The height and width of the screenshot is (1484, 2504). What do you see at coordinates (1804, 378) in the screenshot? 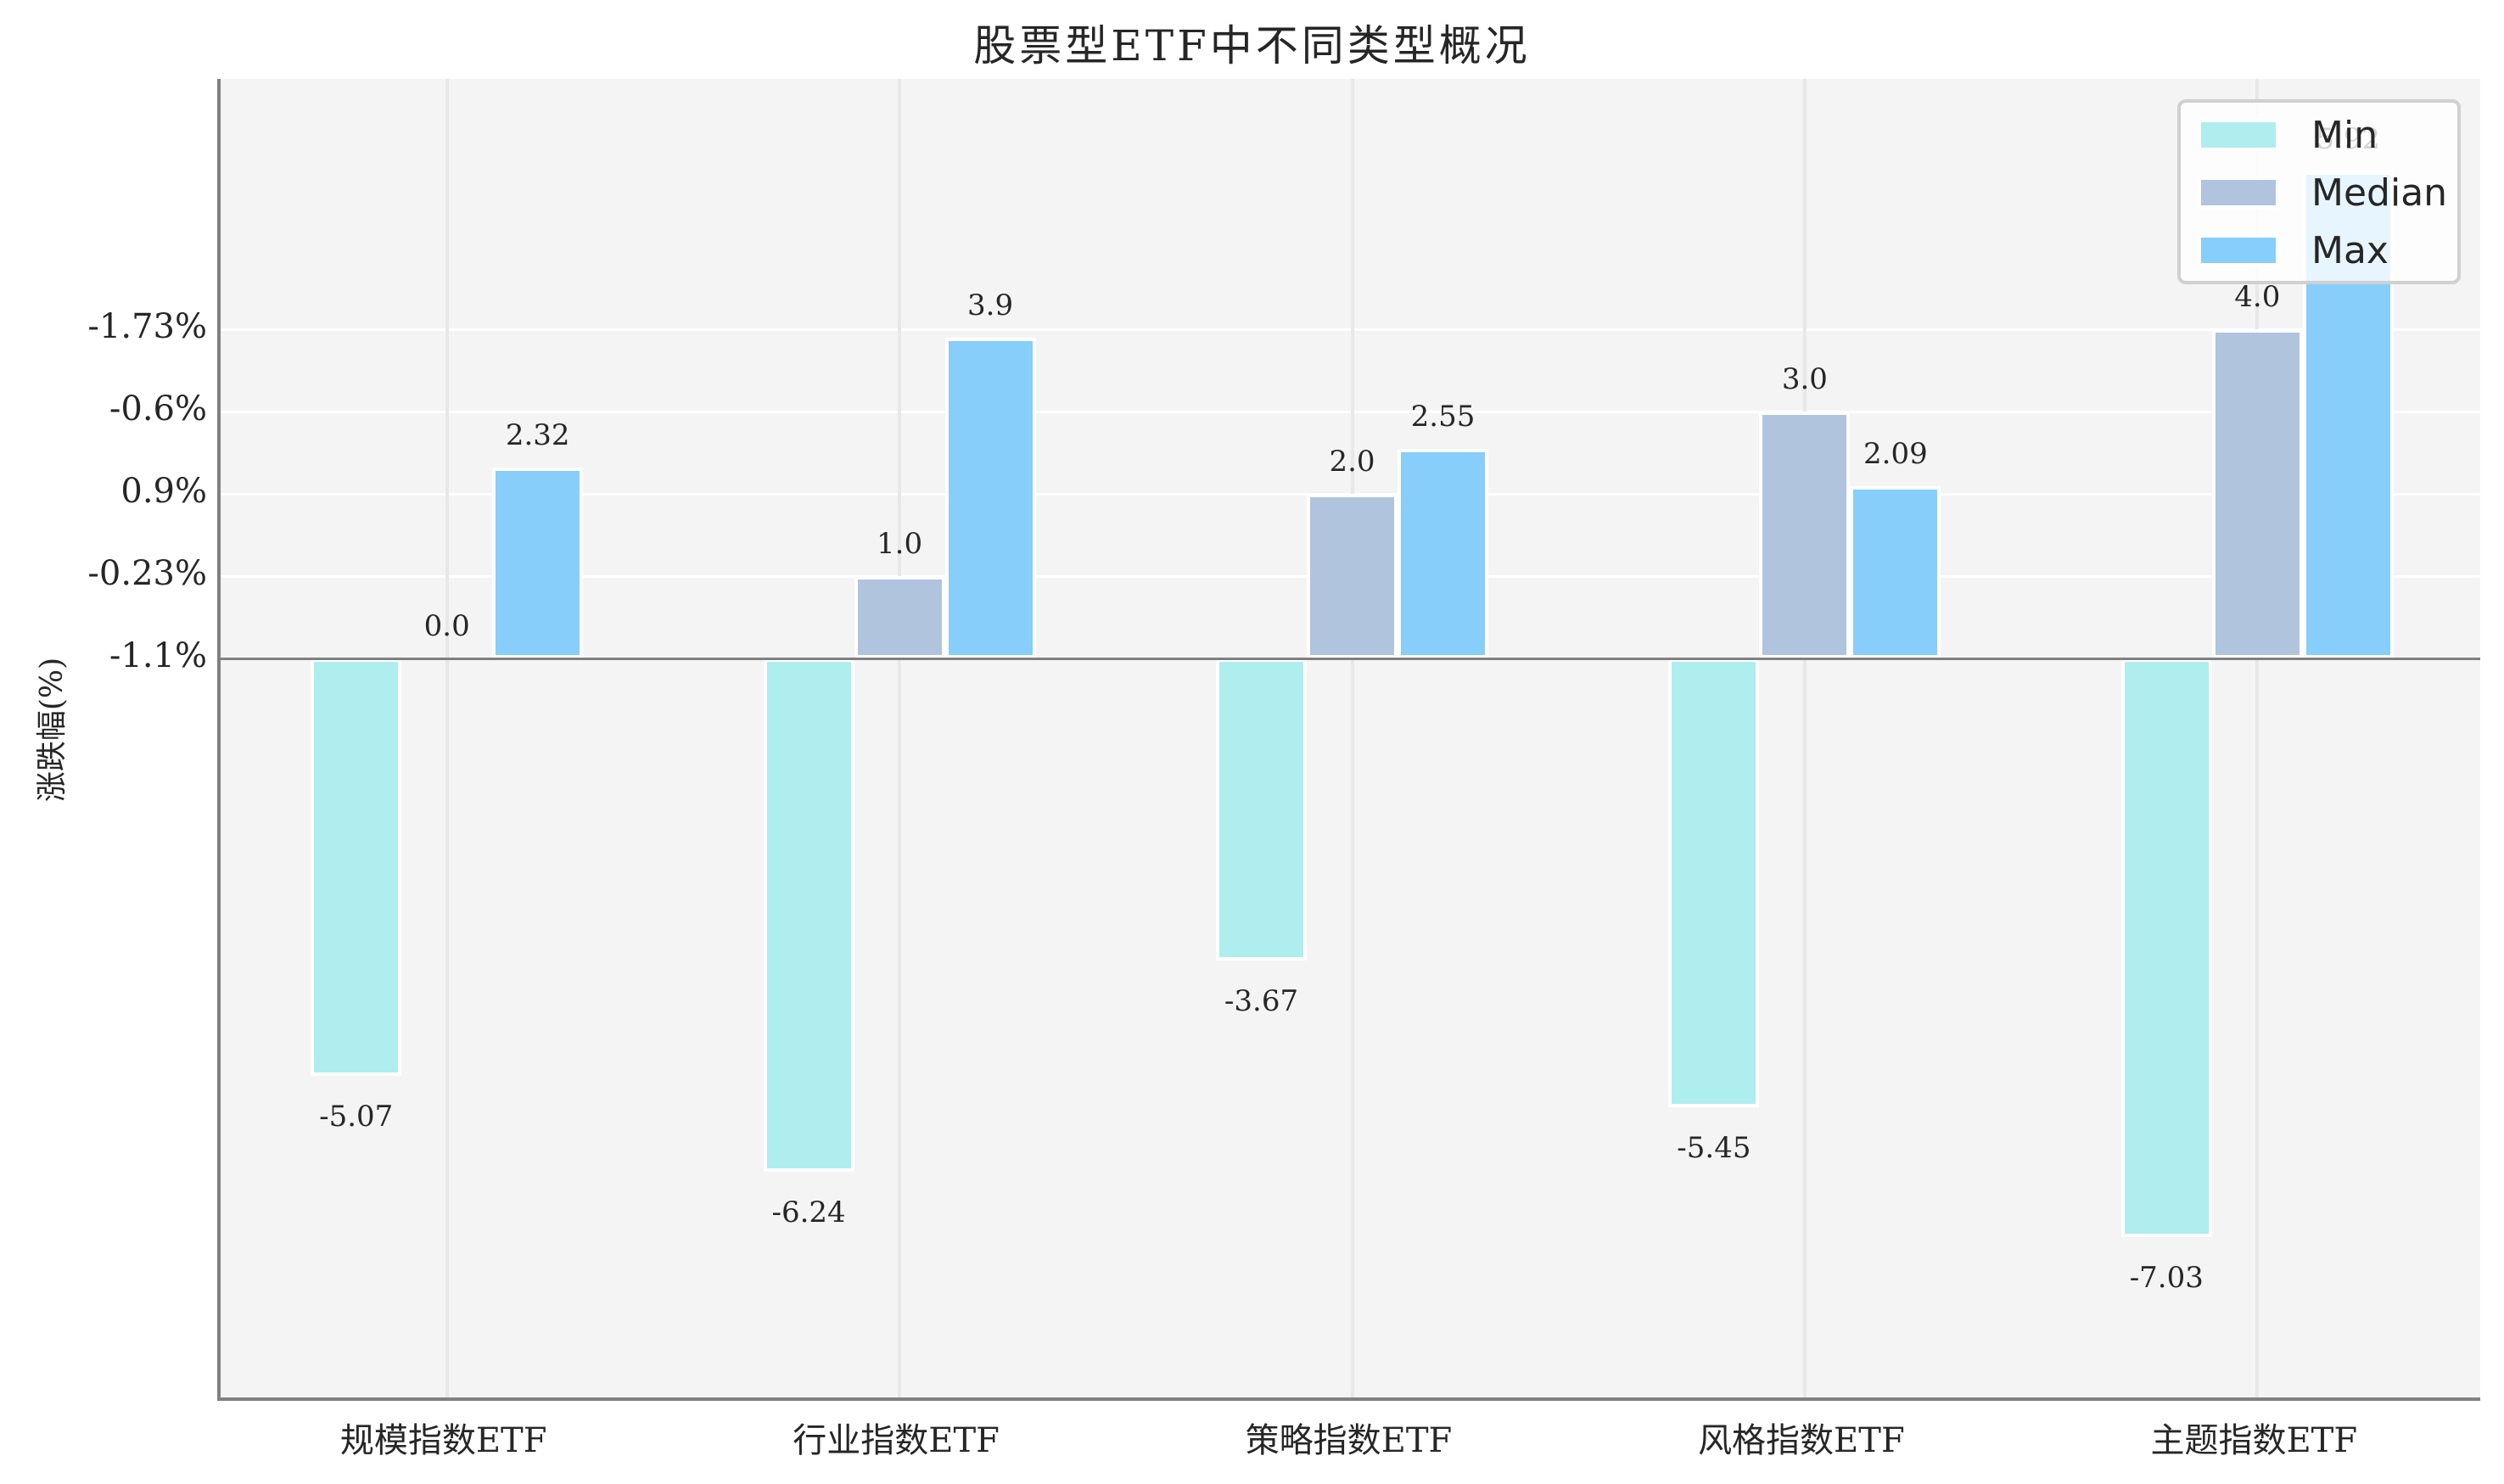
I see `bar-value-label: 3.0` at bounding box center [1804, 378].